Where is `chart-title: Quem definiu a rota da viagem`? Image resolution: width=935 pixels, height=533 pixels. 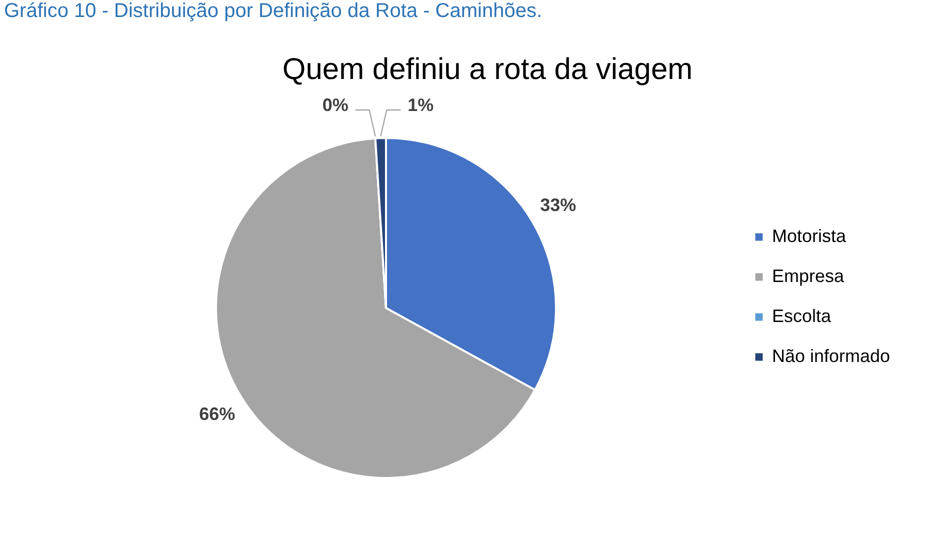 chart-title: Quem definiu a rota da viagem is located at coordinates (487, 69).